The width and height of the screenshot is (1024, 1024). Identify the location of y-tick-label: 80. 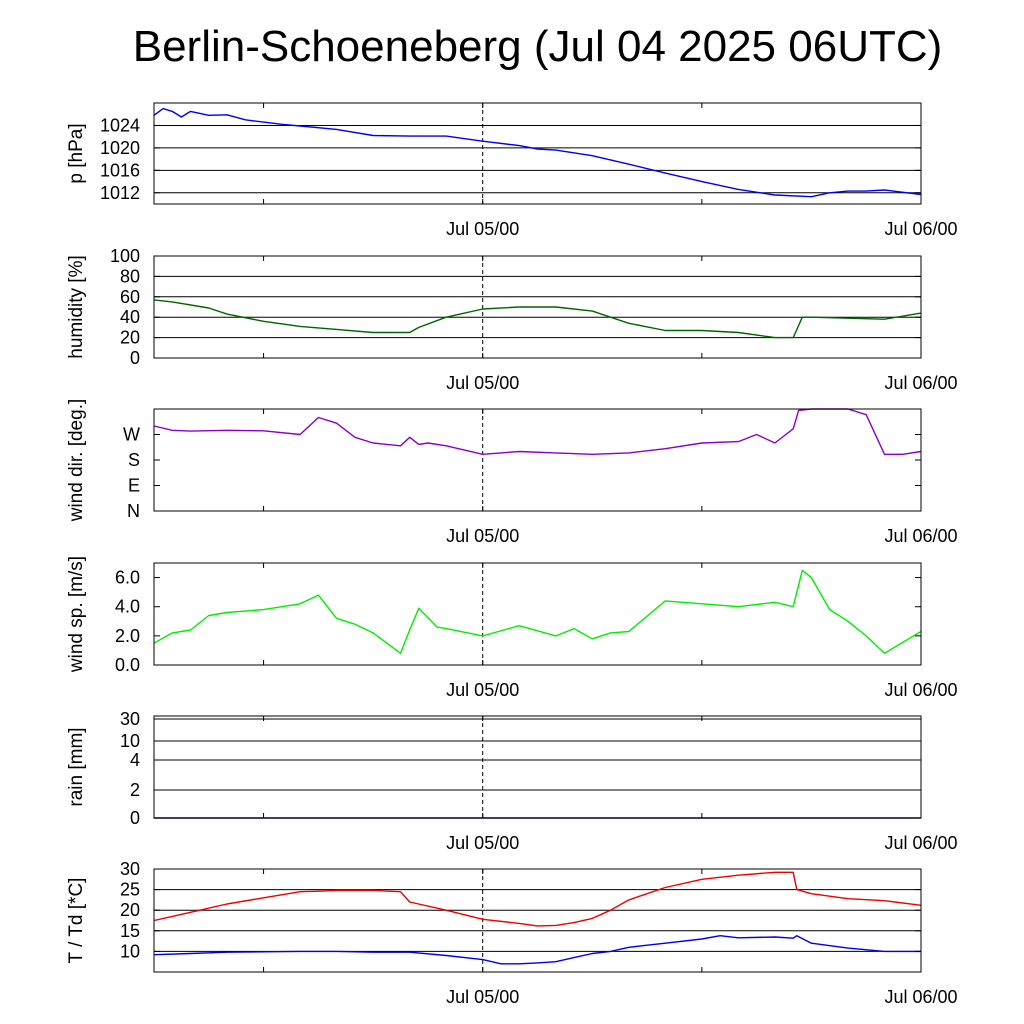
(130, 276).